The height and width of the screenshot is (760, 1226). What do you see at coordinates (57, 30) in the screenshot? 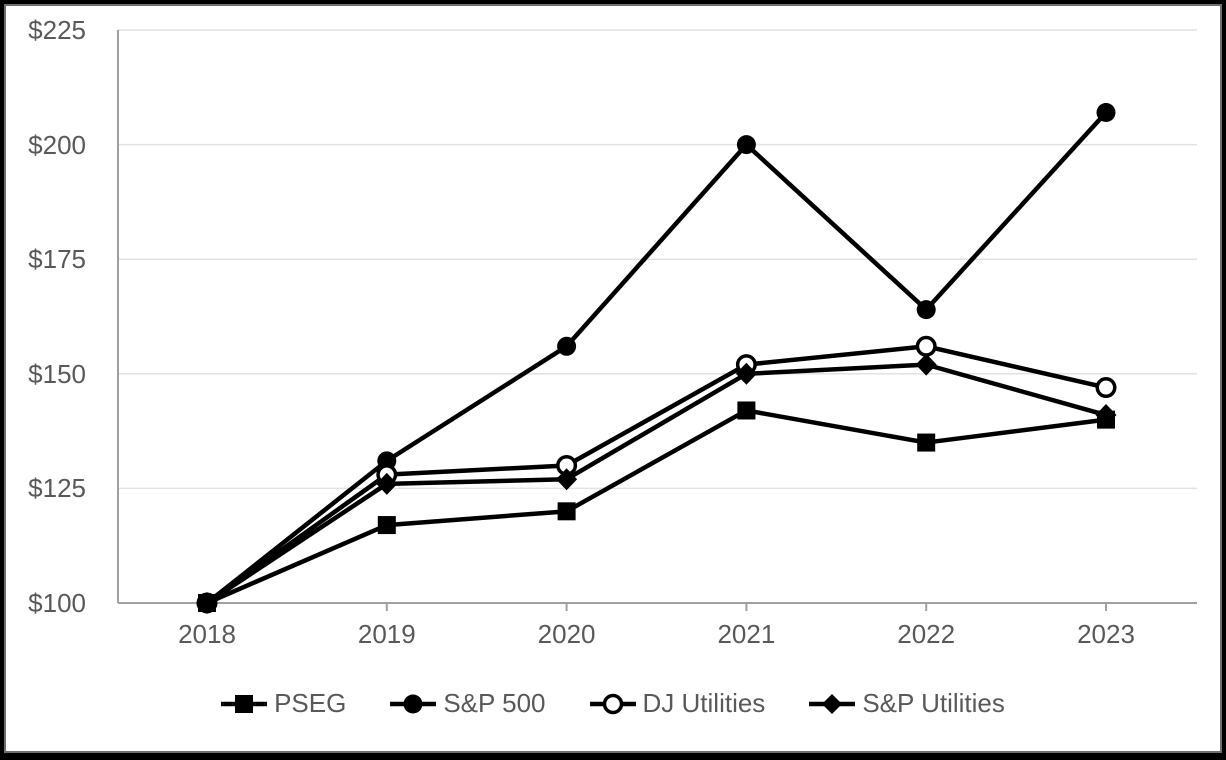
I see `y-axis-label: $225` at bounding box center [57, 30].